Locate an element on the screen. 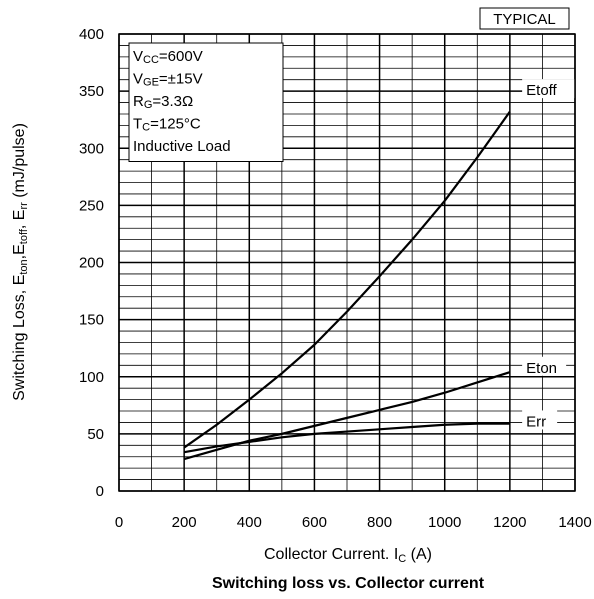  chart-caption: Switching loss vs. Collector current is located at coordinates (348, 583).